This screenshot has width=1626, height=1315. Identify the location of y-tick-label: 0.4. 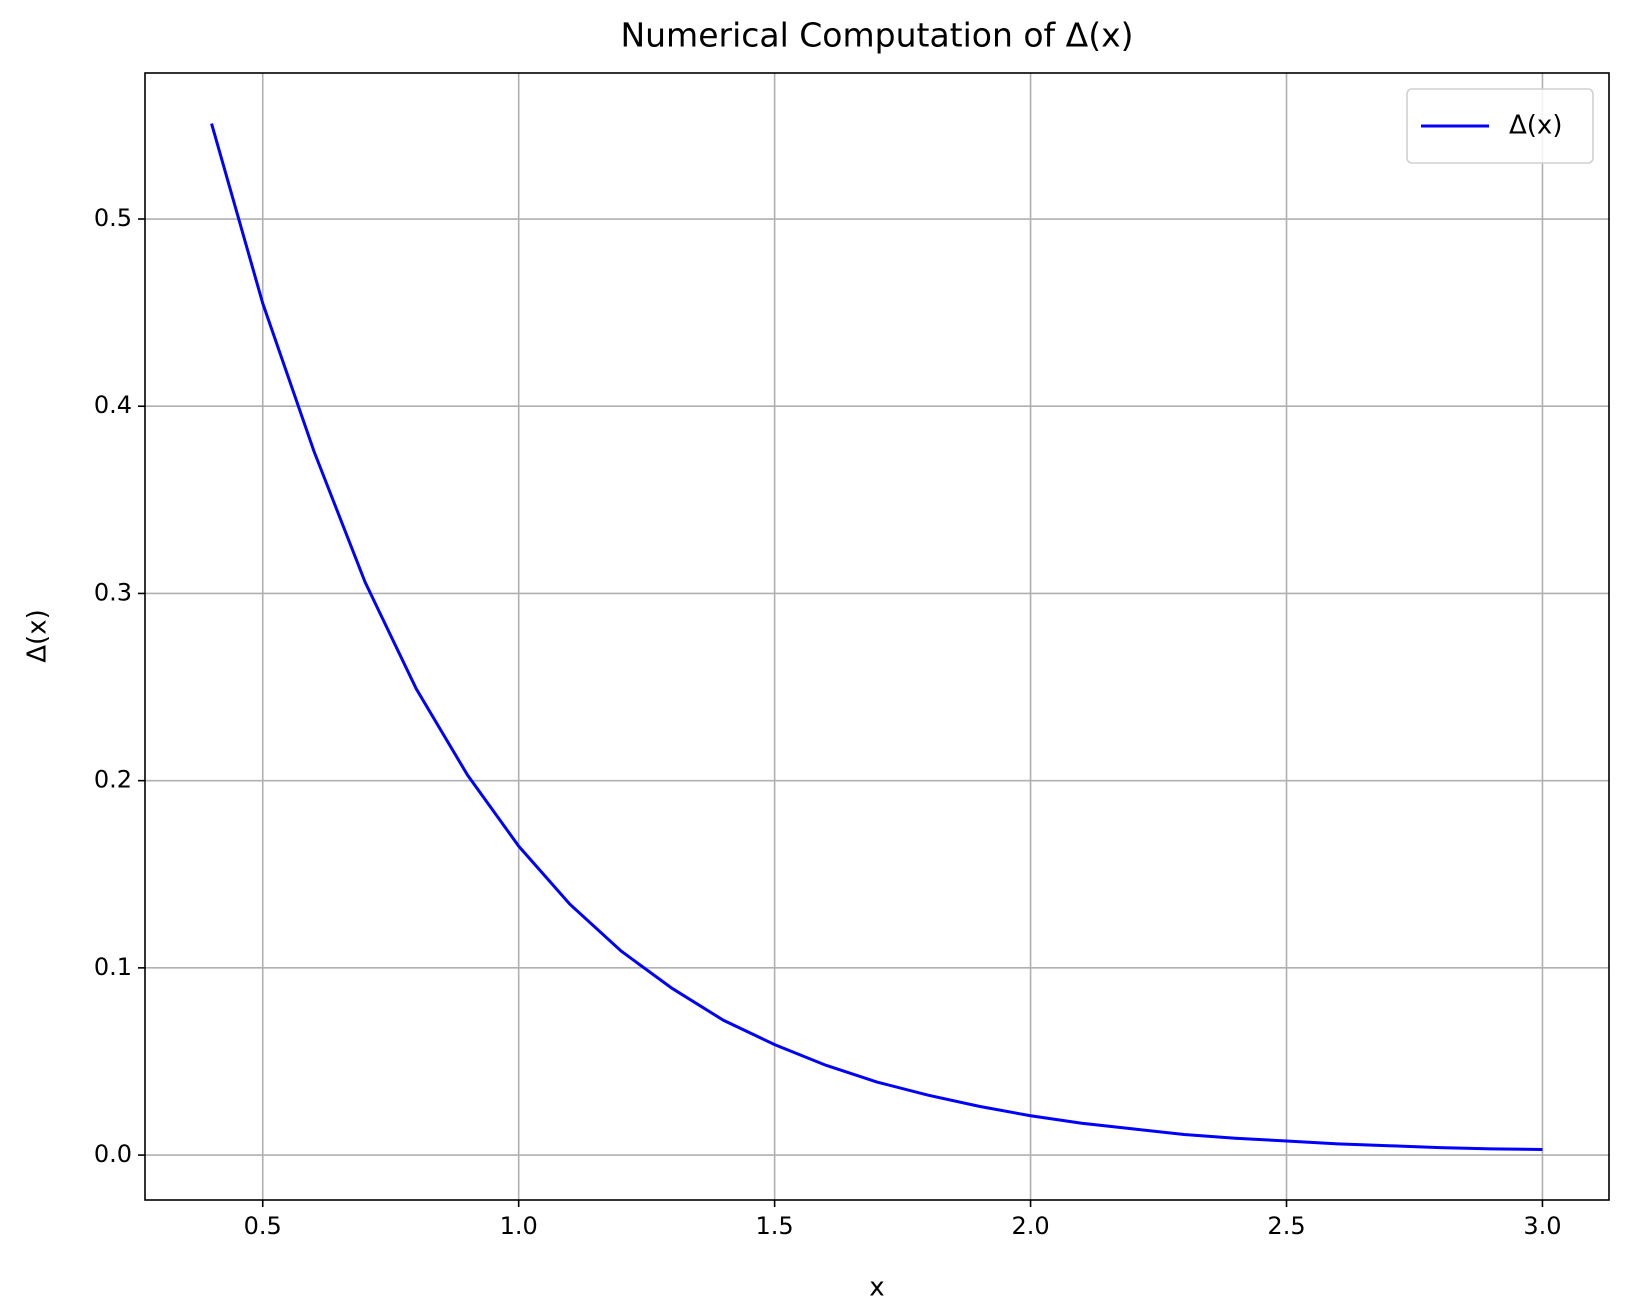
(113, 405).